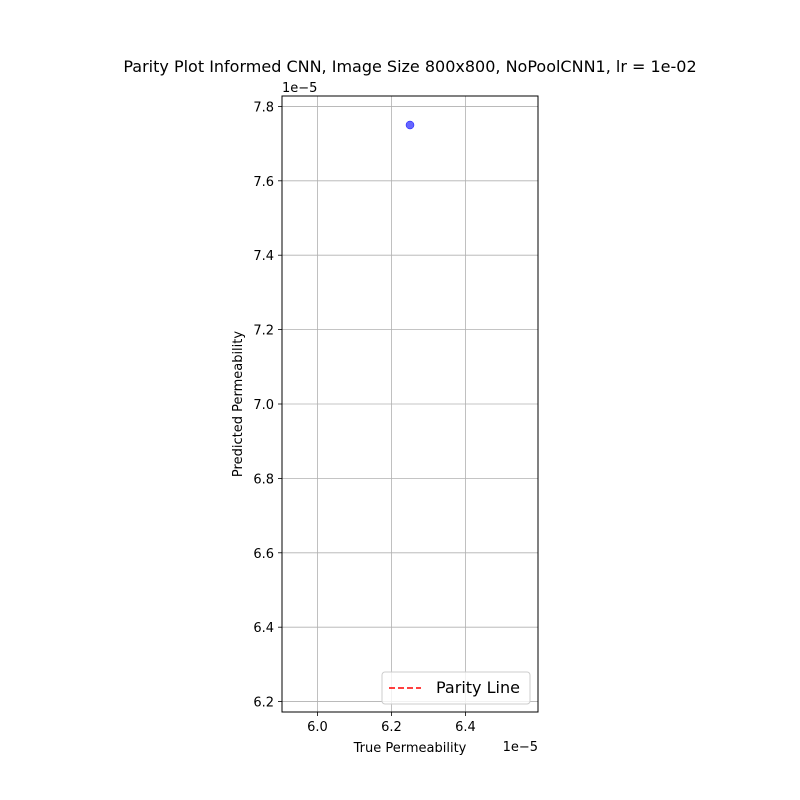 Image resolution: width=800 pixels, height=800 pixels. What do you see at coordinates (410, 748) in the screenshot?
I see `x-axis-label: True Permeability` at bounding box center [410, 748].